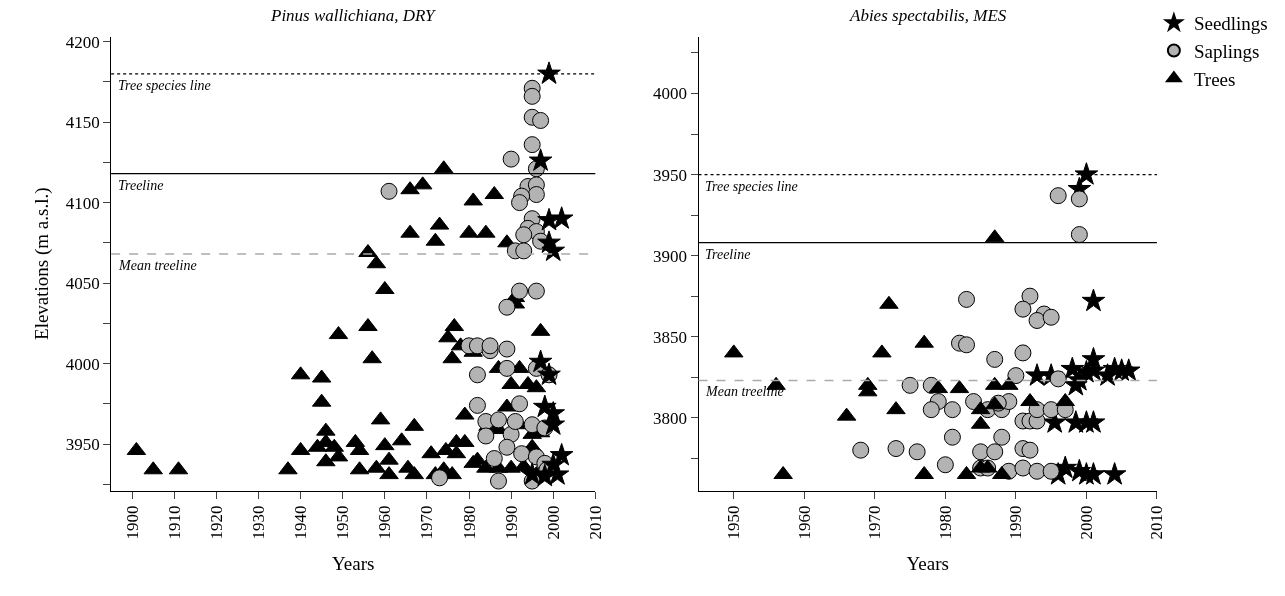 This screenshot has height=596, width=1285. Describe the element at coordinates (82, 284) in the screenshot. I see `y-tick-label: 4050` at that location.